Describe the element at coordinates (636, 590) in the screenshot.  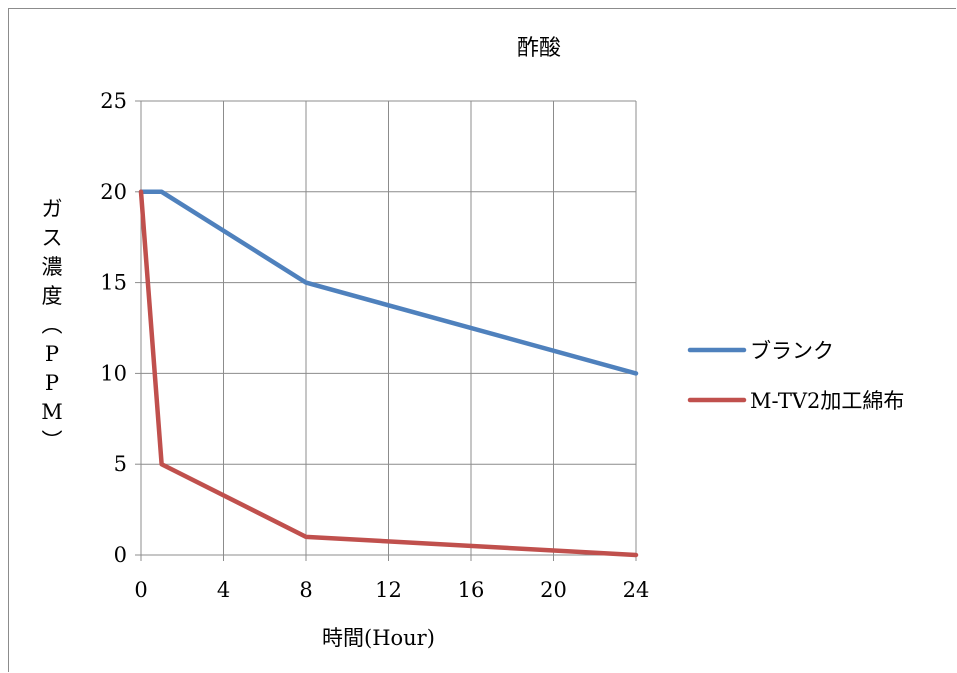
I see `x-tick-label: 24` at that location.